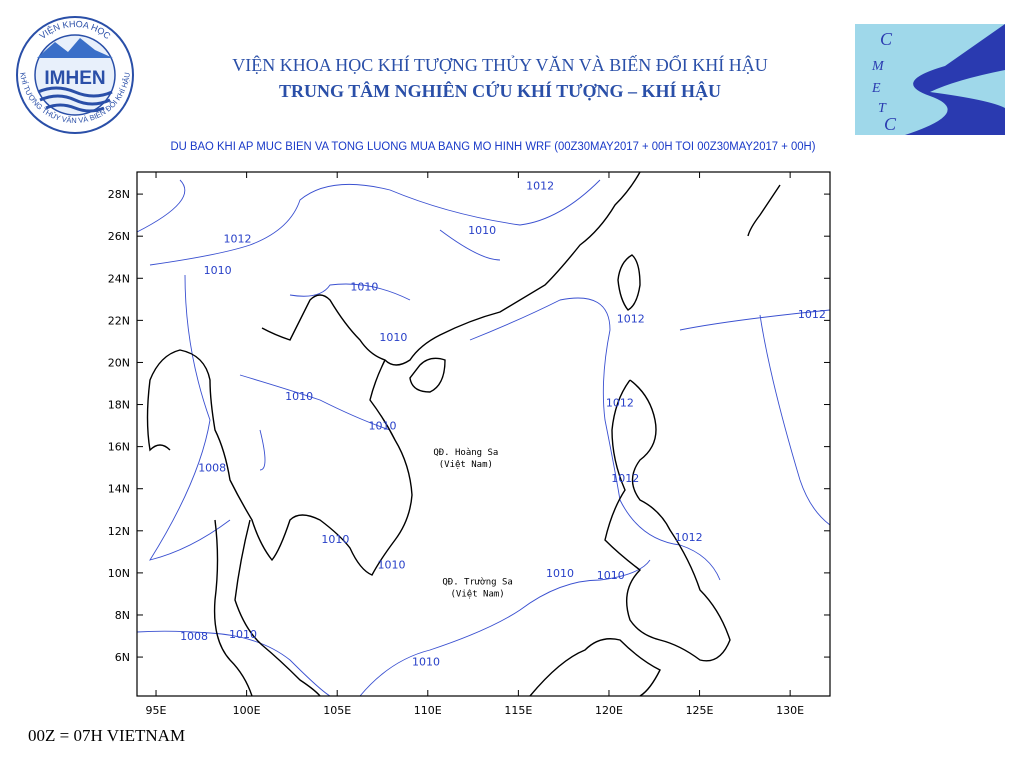 The height and width of the screenshot is (768, 1024). I want to click on x-tick-label: 130E, so click(790, 710).